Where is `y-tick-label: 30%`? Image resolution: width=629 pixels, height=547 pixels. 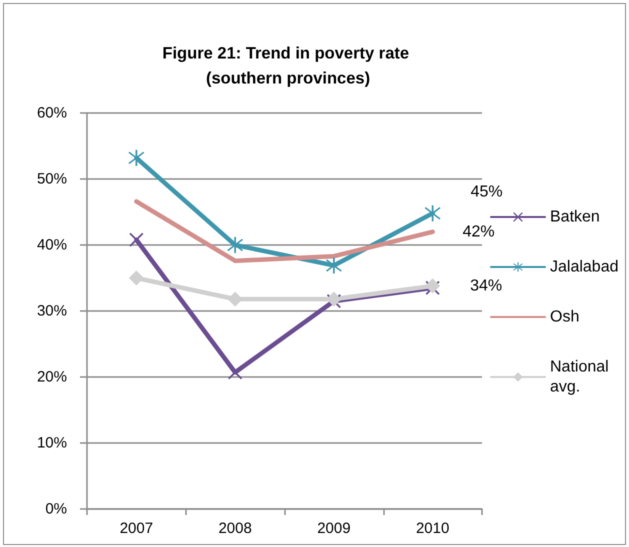 y-tick-label: 30% is located at coordinates (51, 311).